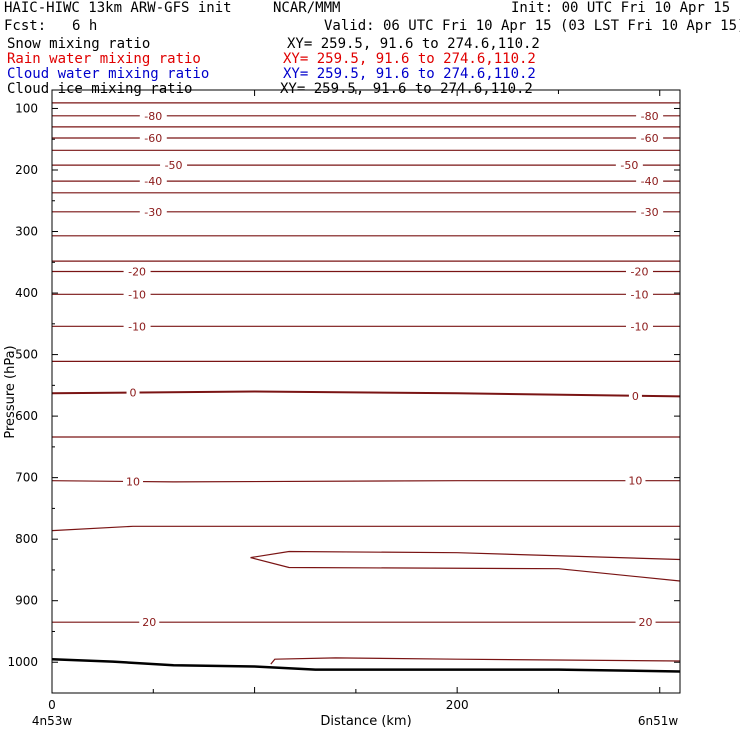 Image resolution: width=740 pixels, height=740 pixels. I want to click on y-tick-label: 800, so click(26, 539).